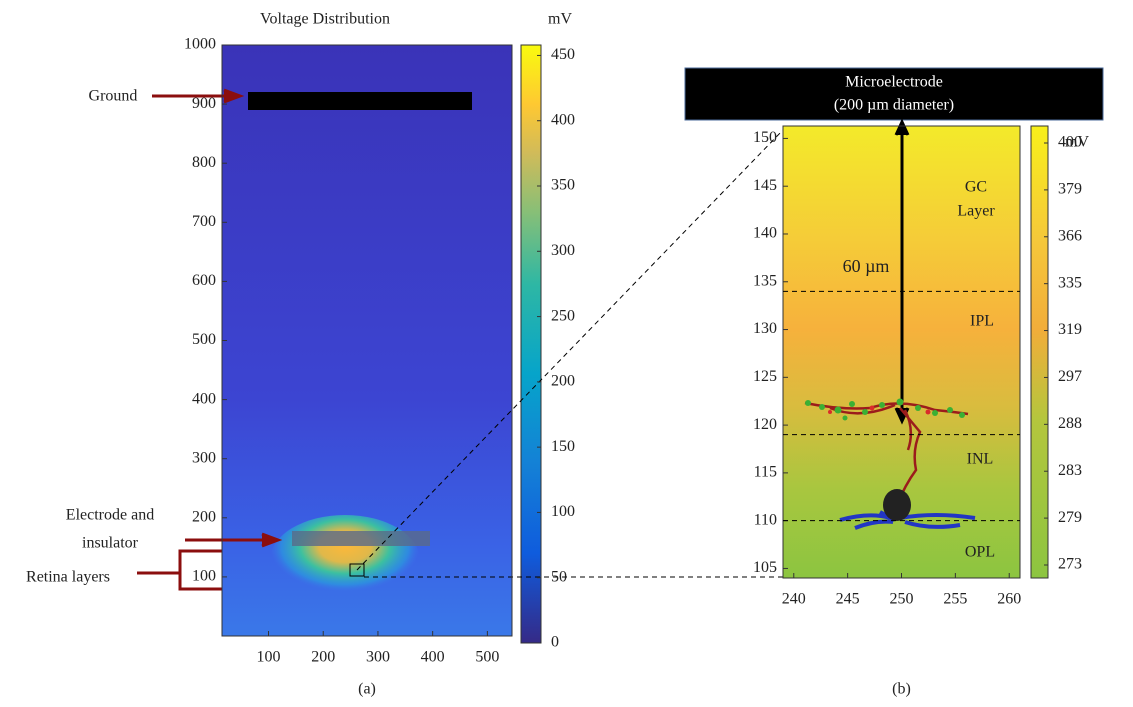 The height and width of the screenshot is (707, 1133). Describe the element at coordinates (323, 657) in the screenshot. I see `x-tick-label: 200` at that location.